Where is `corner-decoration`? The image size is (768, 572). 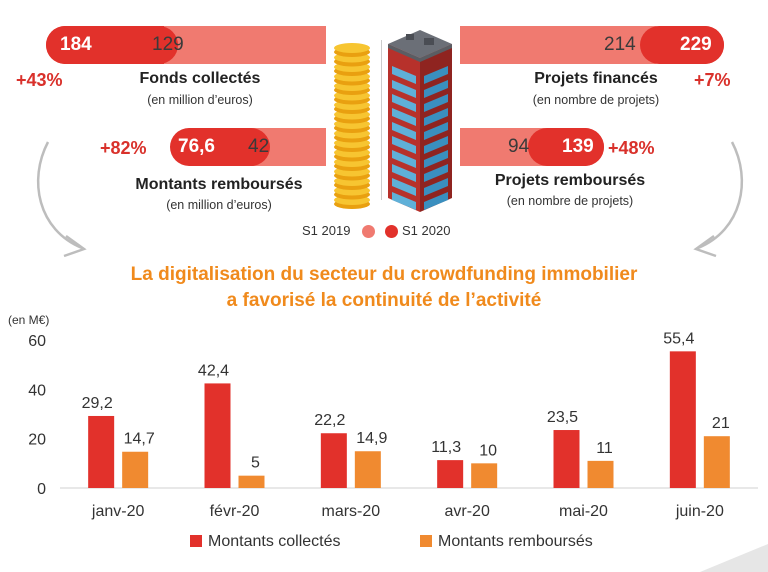 corner-decoration is located at coordinates (734, 558).